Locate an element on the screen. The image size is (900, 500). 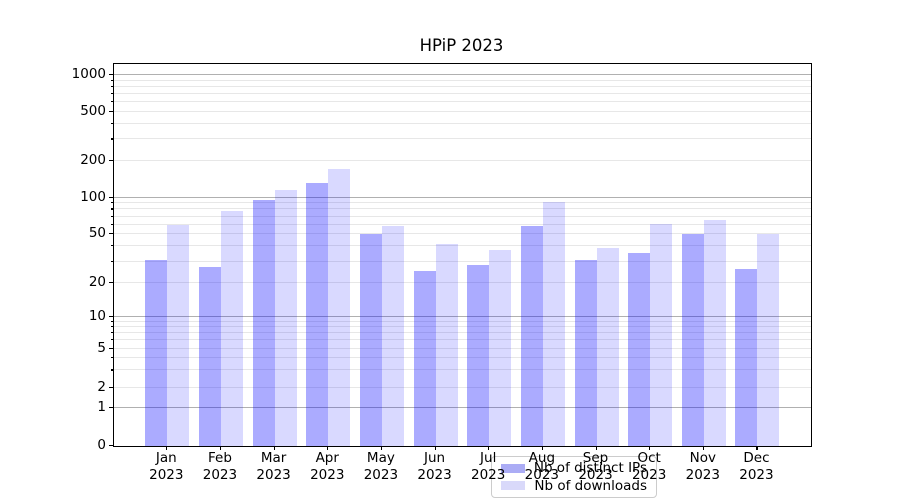
legend: Nb of distinct IPs Nb of downloads is located at coordinates (574, 477).